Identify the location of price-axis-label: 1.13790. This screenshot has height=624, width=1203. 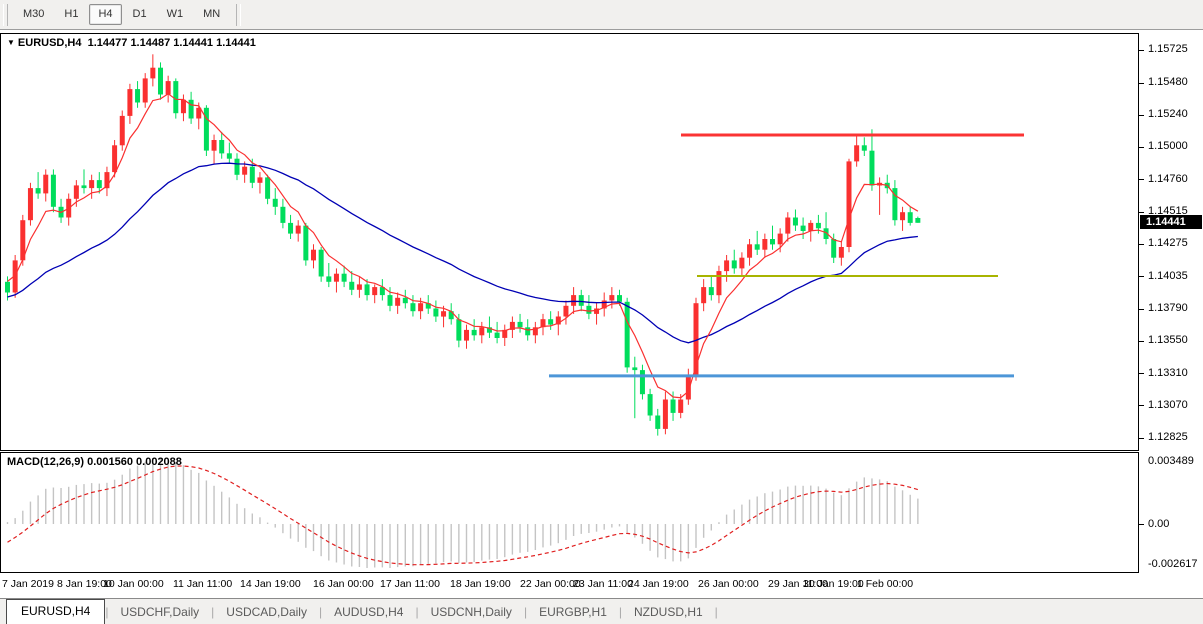
(1168, 308).